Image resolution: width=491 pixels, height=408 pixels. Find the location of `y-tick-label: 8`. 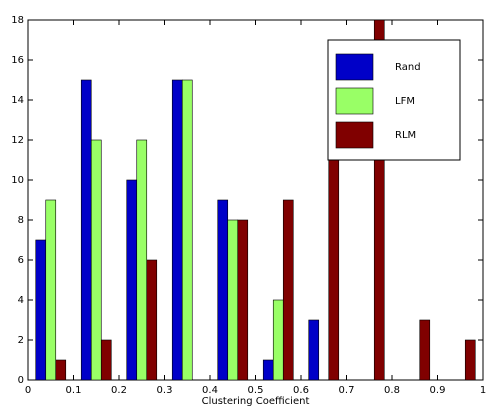

y-tick-label: 8 is located at coordinates (21, 220).